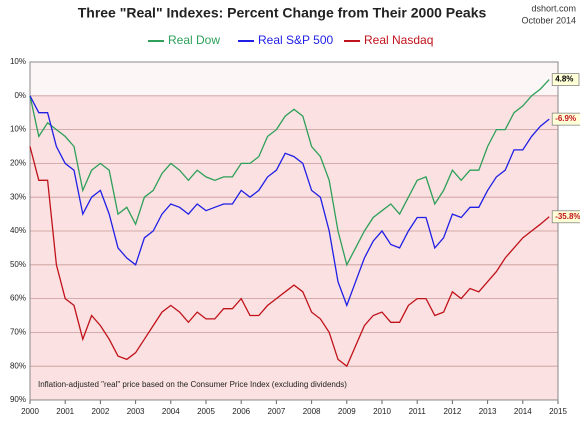 This screenshot has height=423, width=580. What do you see at coordinates (18, 163) in the screenshot?
I see `y-tick-label: 20%` at bounding box center [18, 163].